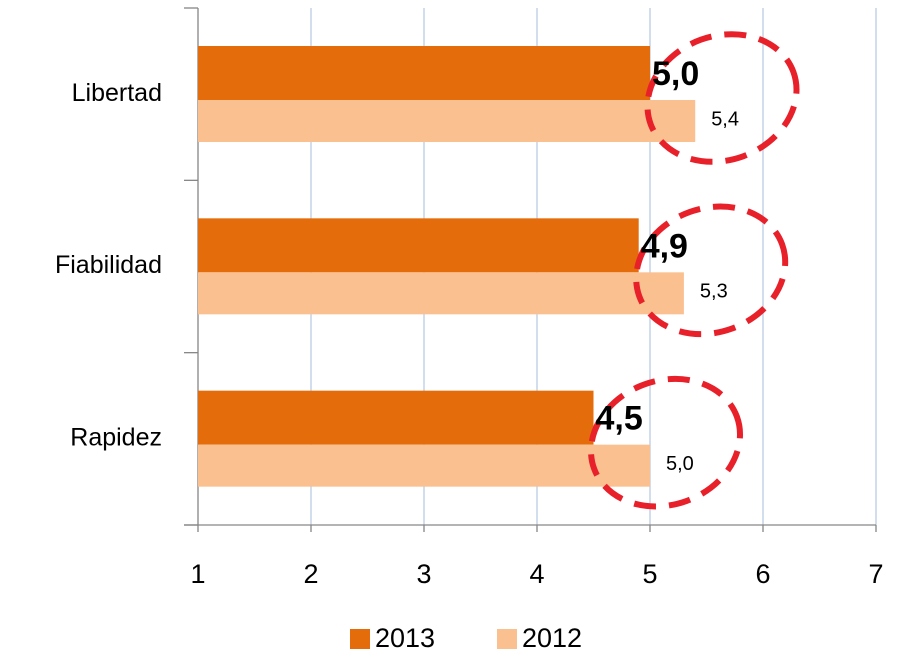 The width and height of the screenshot is (897, 657). I want to click on value-label: 4,9, so click(664, 246).